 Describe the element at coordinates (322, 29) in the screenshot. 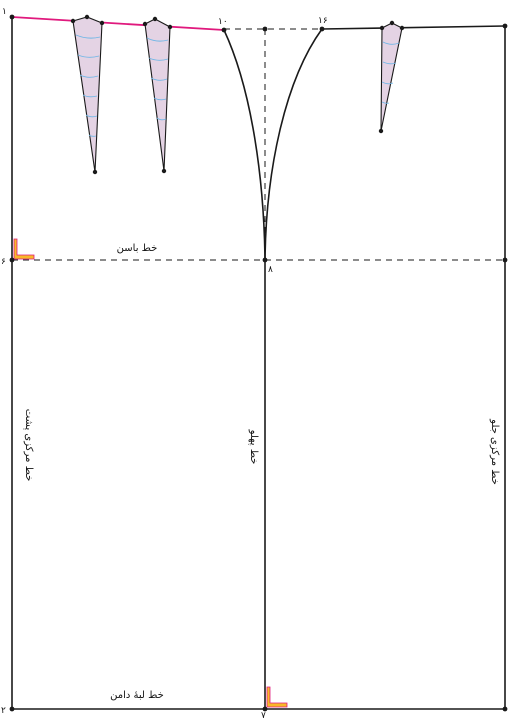

I see `point-16-dot` at that location.